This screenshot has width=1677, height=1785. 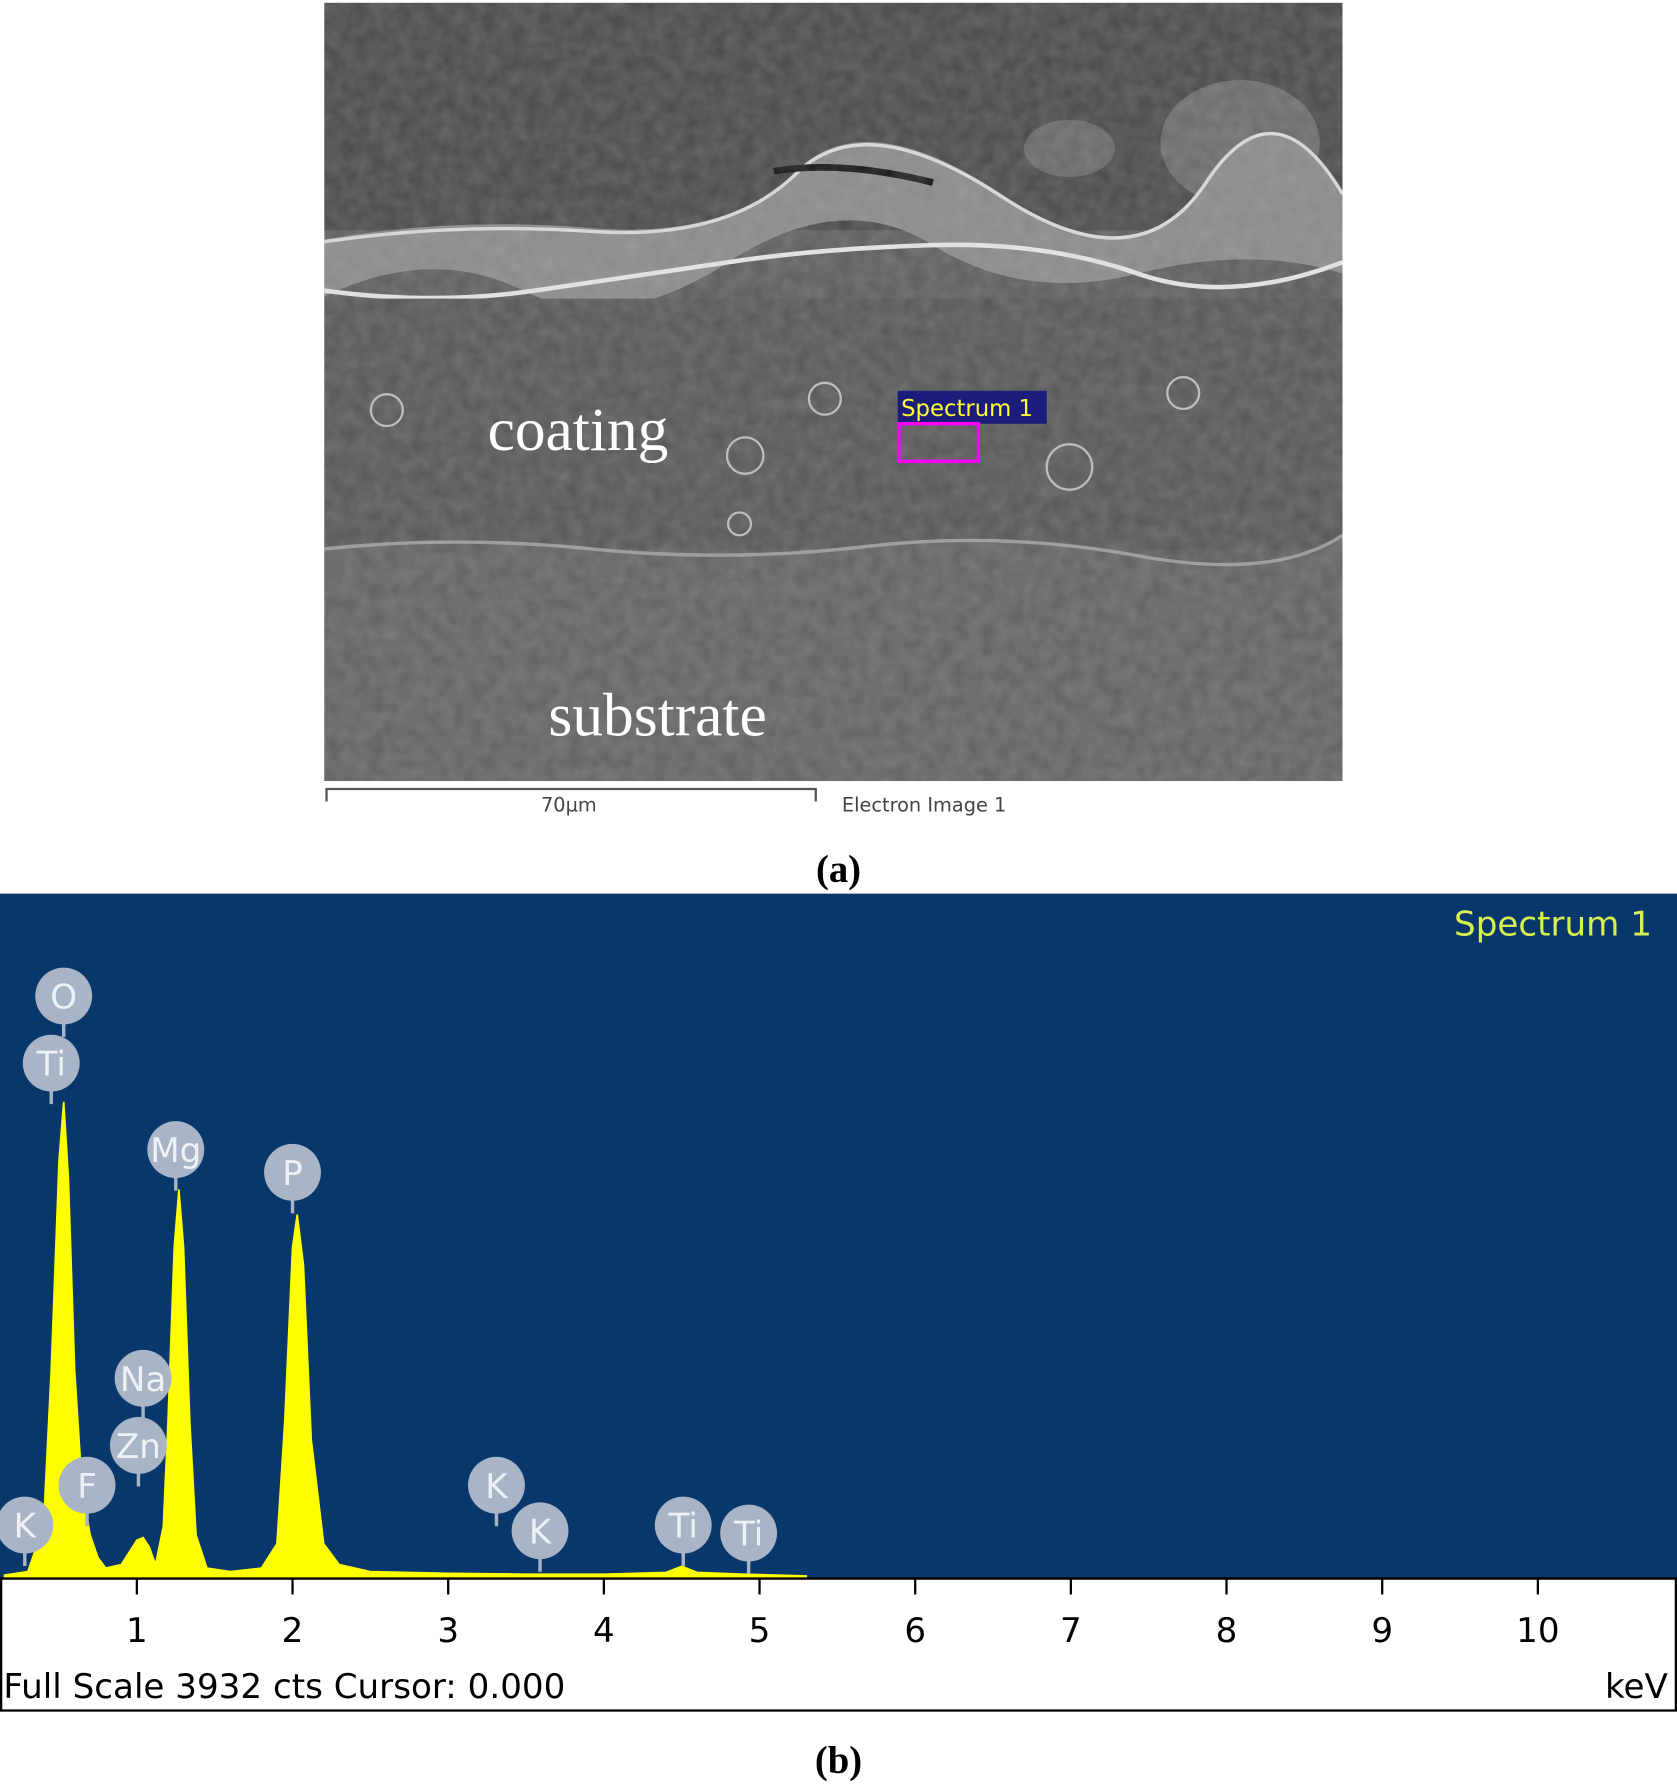 I want to click on peak-label: P, so click(x=292, y=1178).